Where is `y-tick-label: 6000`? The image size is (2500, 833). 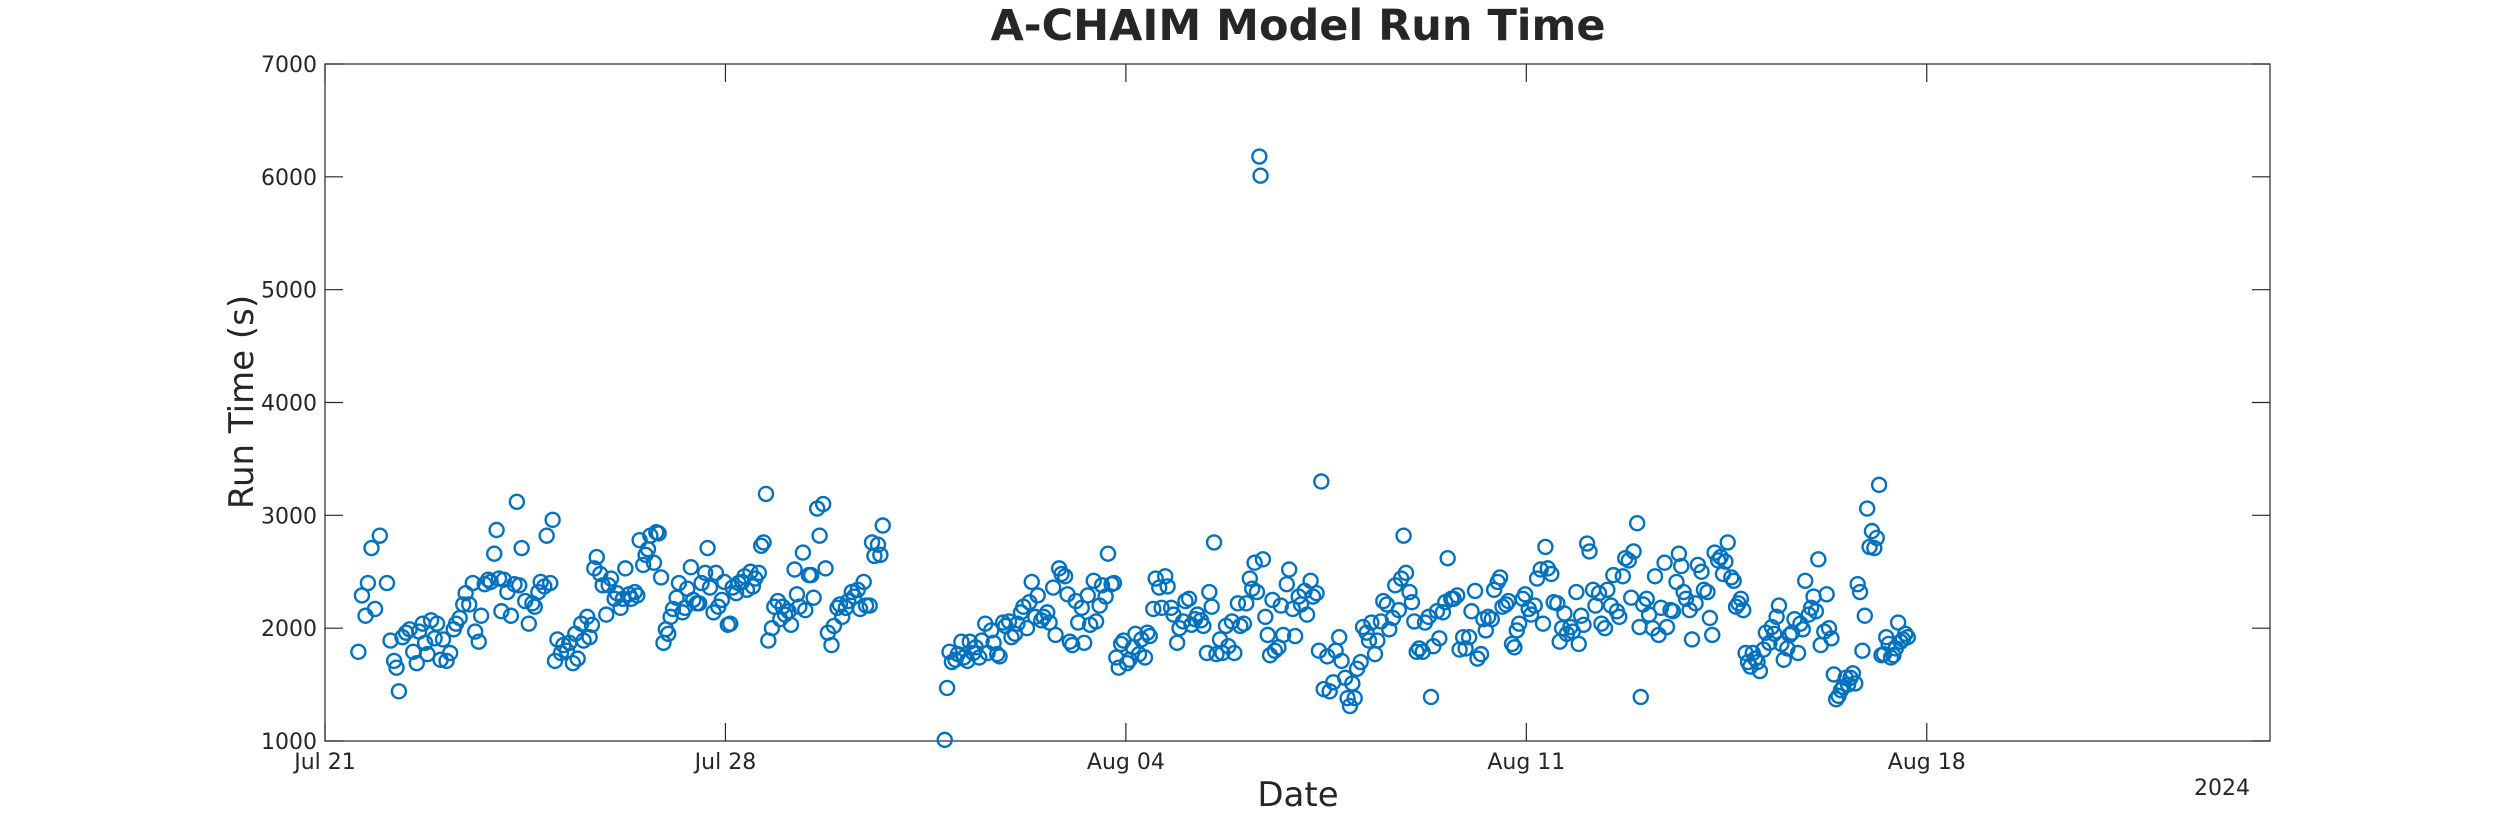 y-tick-label: 6000 is located at coordinates (289, 178).